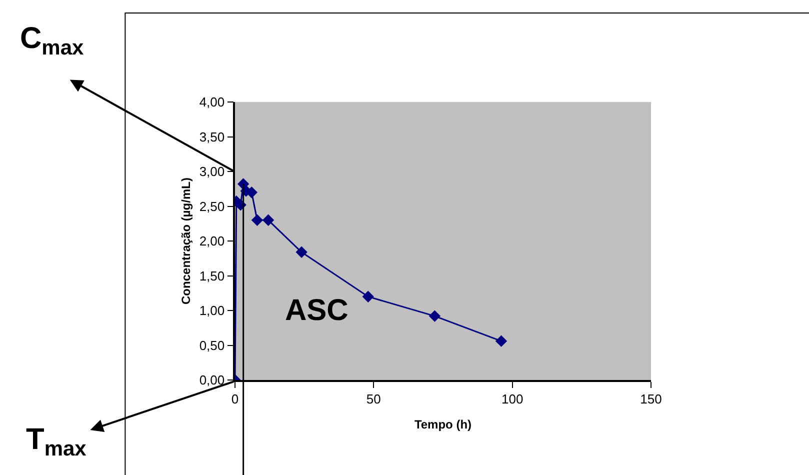  I want to click on x-tick-label: 100, so click(512, 398).